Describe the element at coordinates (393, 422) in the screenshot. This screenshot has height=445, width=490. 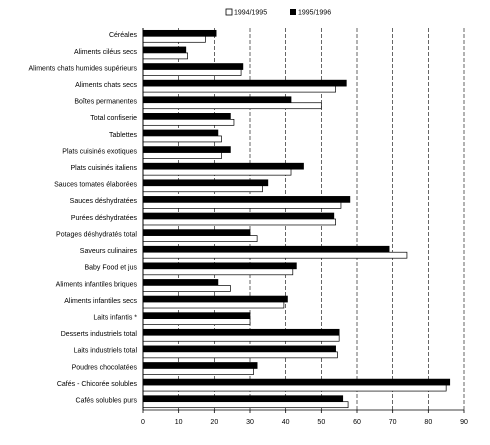
I see `x-tick-label: 70` at that location.